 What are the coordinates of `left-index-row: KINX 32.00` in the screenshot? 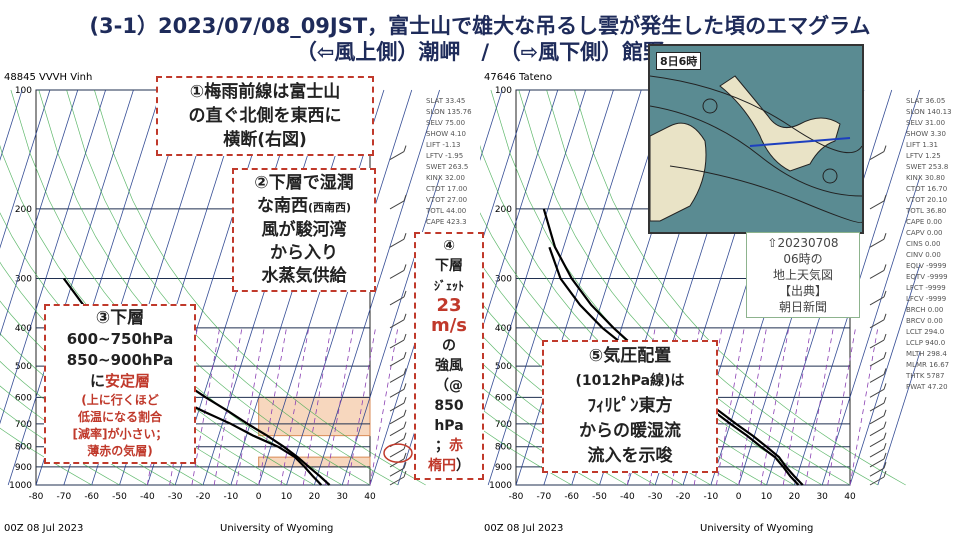 It's located at (445, 178).